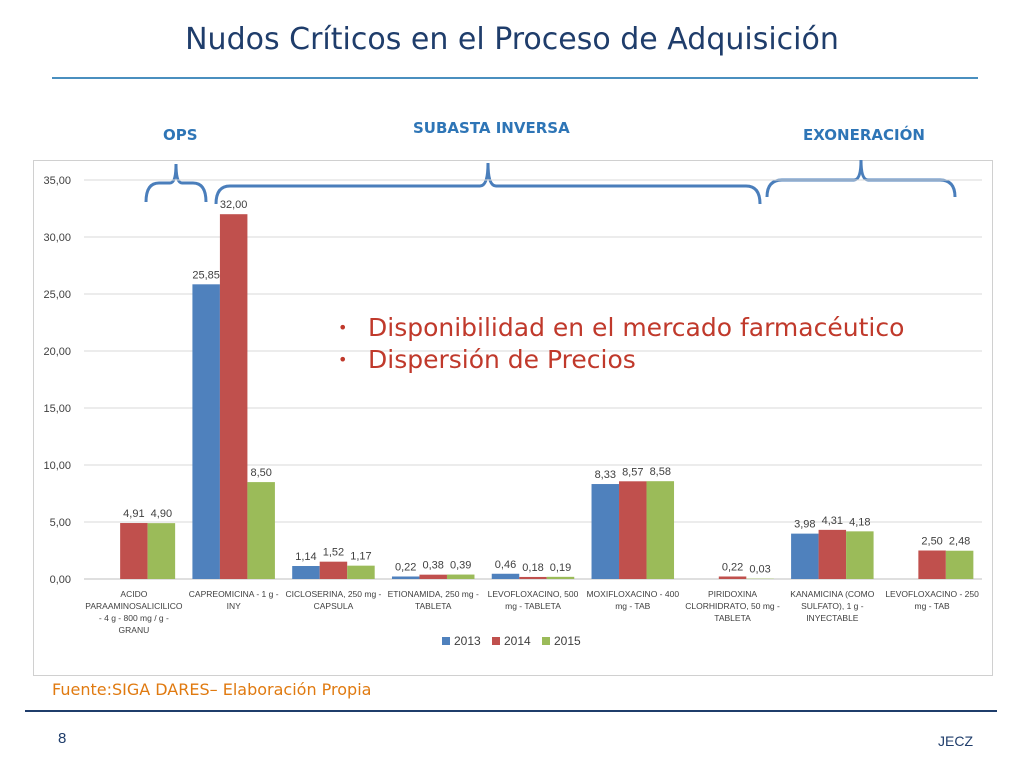 This screenshot has height=768, width=1024. What do you see at coordinates (57, 181) in the screenshot?
I see `y-tick-label: 35,00` at bounding box center [57, 181].